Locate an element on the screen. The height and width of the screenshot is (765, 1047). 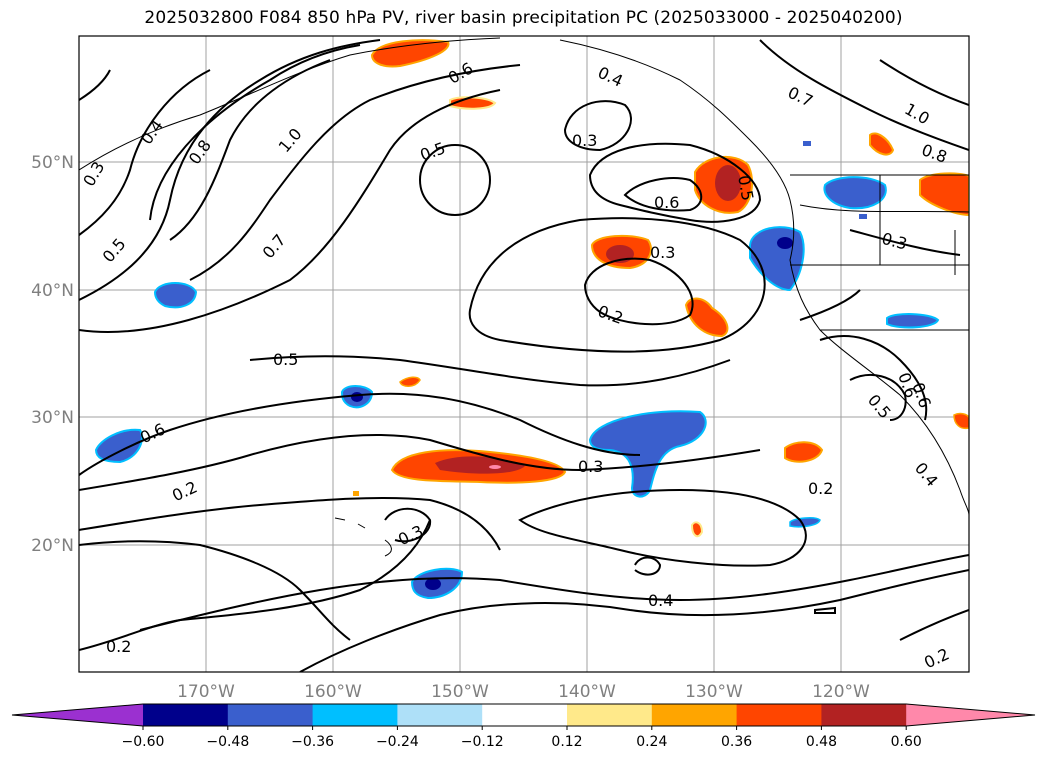
colorbar-tick-label: −0.36 is located at coordinates (312, 742).